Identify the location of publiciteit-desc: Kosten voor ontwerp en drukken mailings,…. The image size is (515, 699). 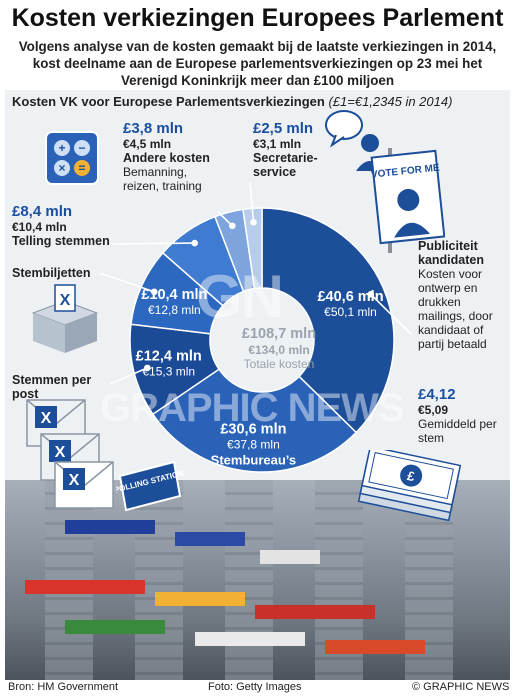
(455, 309).